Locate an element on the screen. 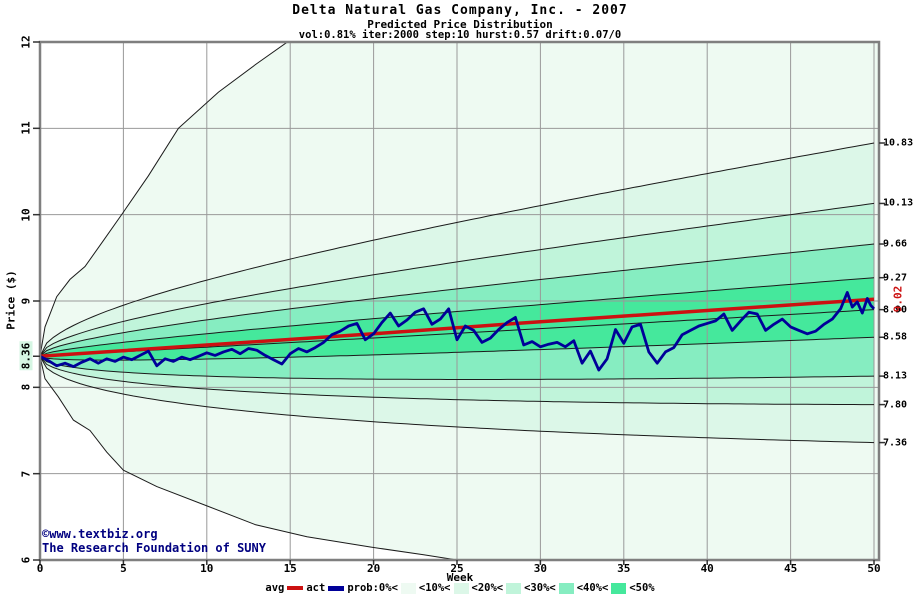 Image resolution: width=920 pixels, height=600 pixels. x-tick-label: 40 is located at coordinates (707, 568).